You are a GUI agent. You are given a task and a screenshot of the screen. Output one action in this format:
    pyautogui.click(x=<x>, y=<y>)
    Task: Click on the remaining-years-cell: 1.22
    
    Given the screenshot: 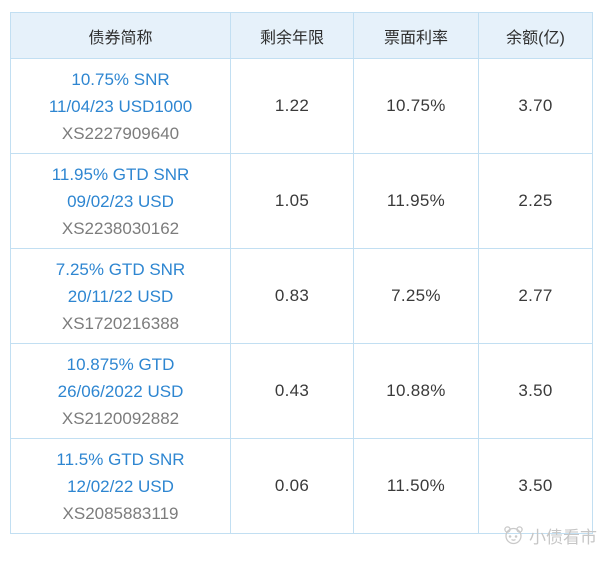 What is the action you would take?
    pyautogui.click(x=292, y=106)
    